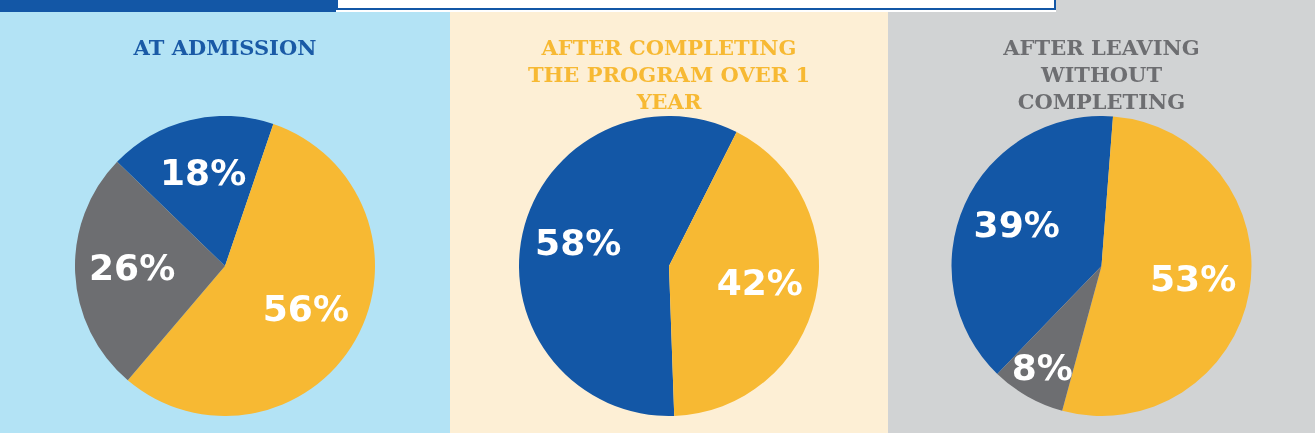 This screenshot has height=433, width=1315. What do you see at coordinates (759, 283) in the screenshot?
I see `data-label: 42%` at bounding box center [759, 283].